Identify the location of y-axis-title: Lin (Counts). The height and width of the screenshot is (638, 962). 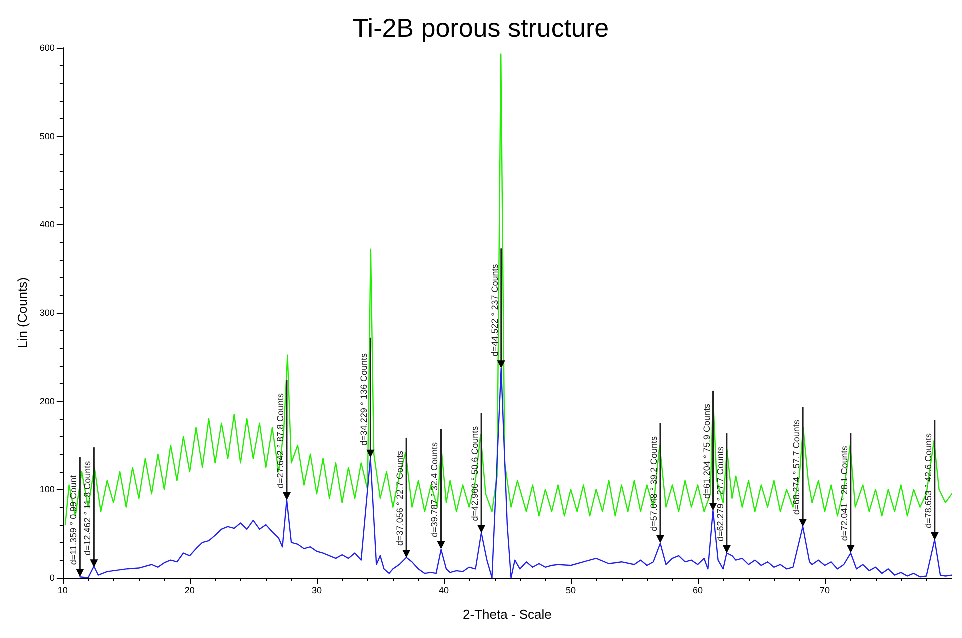
(22, 313).